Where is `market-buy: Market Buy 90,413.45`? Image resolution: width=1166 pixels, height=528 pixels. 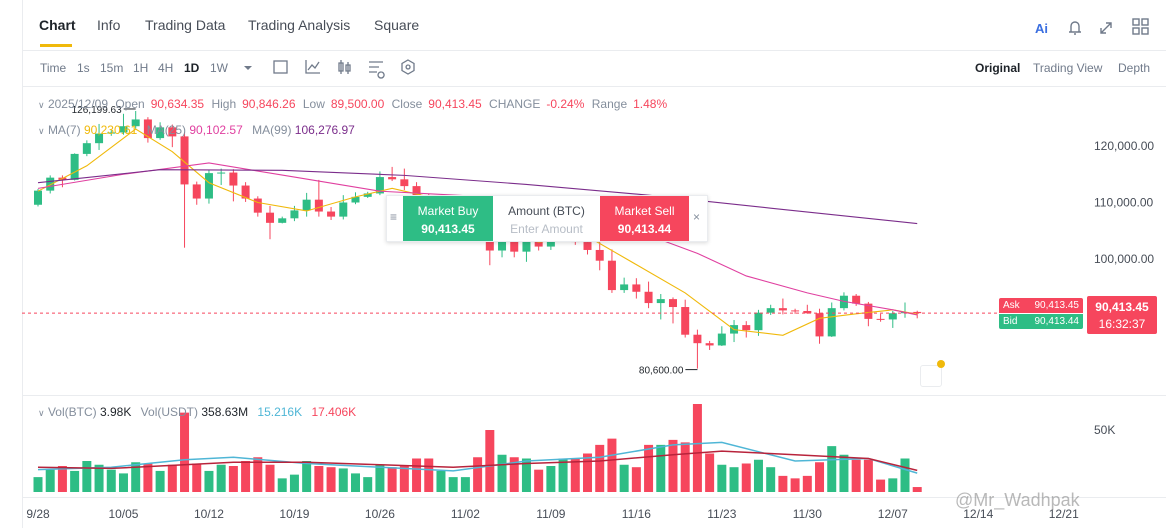
market-buy: Market Buy 90,413.45 is located at coordinates (448, 218).